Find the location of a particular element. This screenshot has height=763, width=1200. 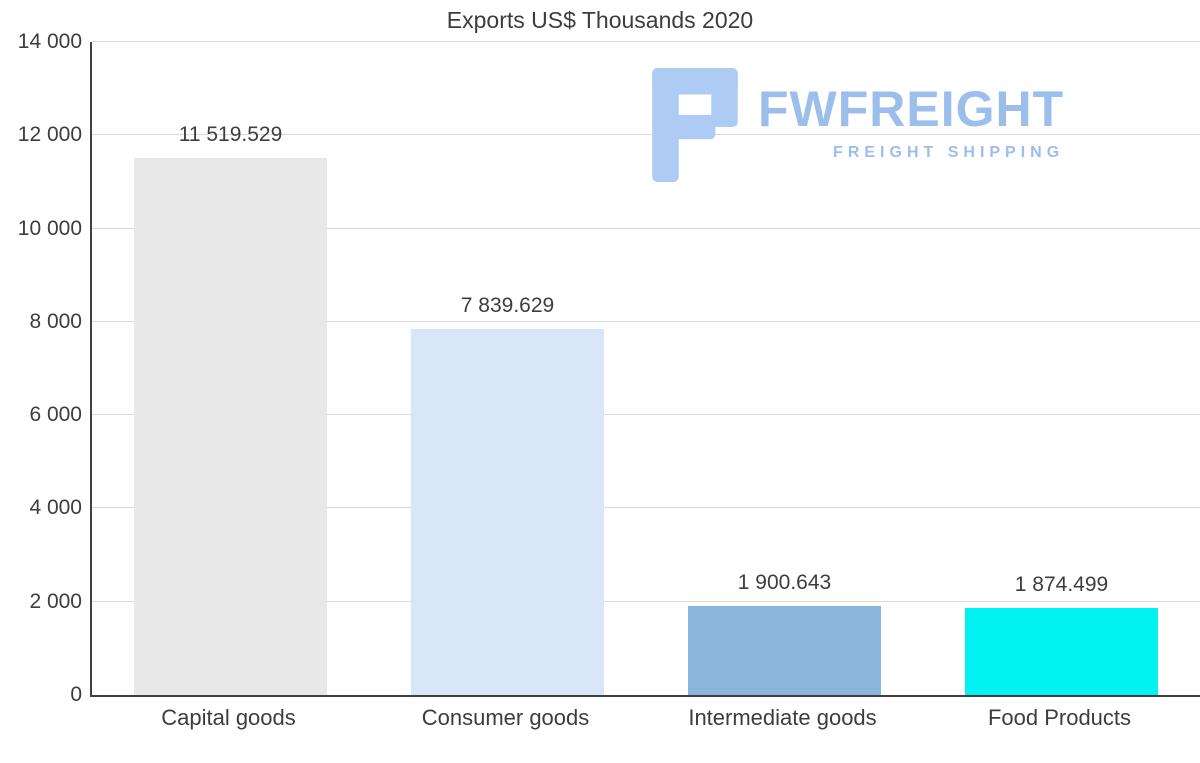

y-tick-label: 2 000 is located at coordinates (55, 601).